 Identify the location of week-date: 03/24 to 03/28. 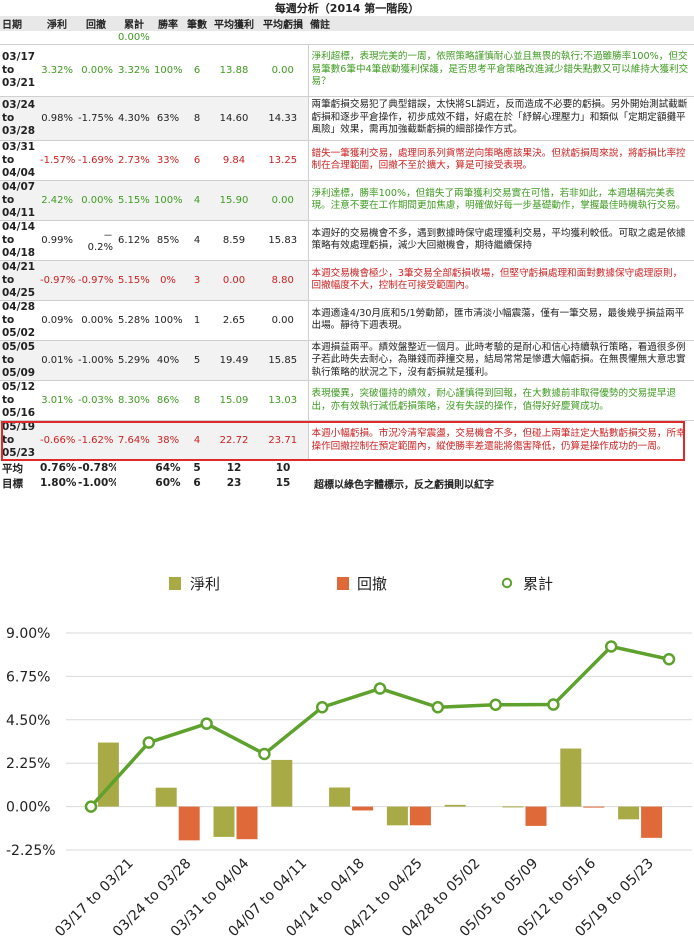
(19, 117).